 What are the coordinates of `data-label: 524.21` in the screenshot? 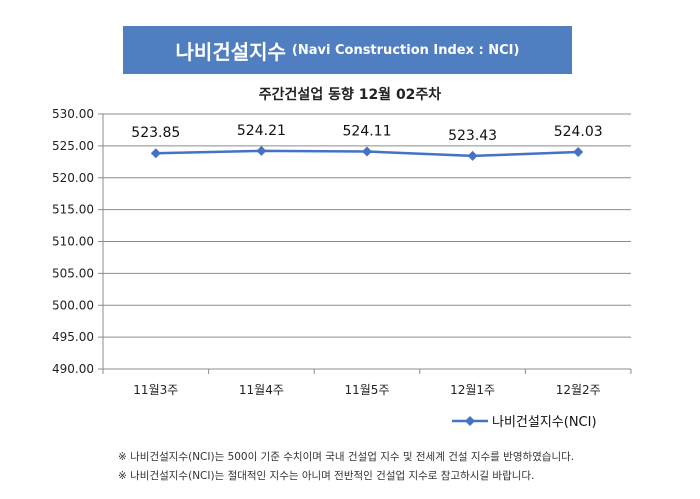 It's located at (261, 131).